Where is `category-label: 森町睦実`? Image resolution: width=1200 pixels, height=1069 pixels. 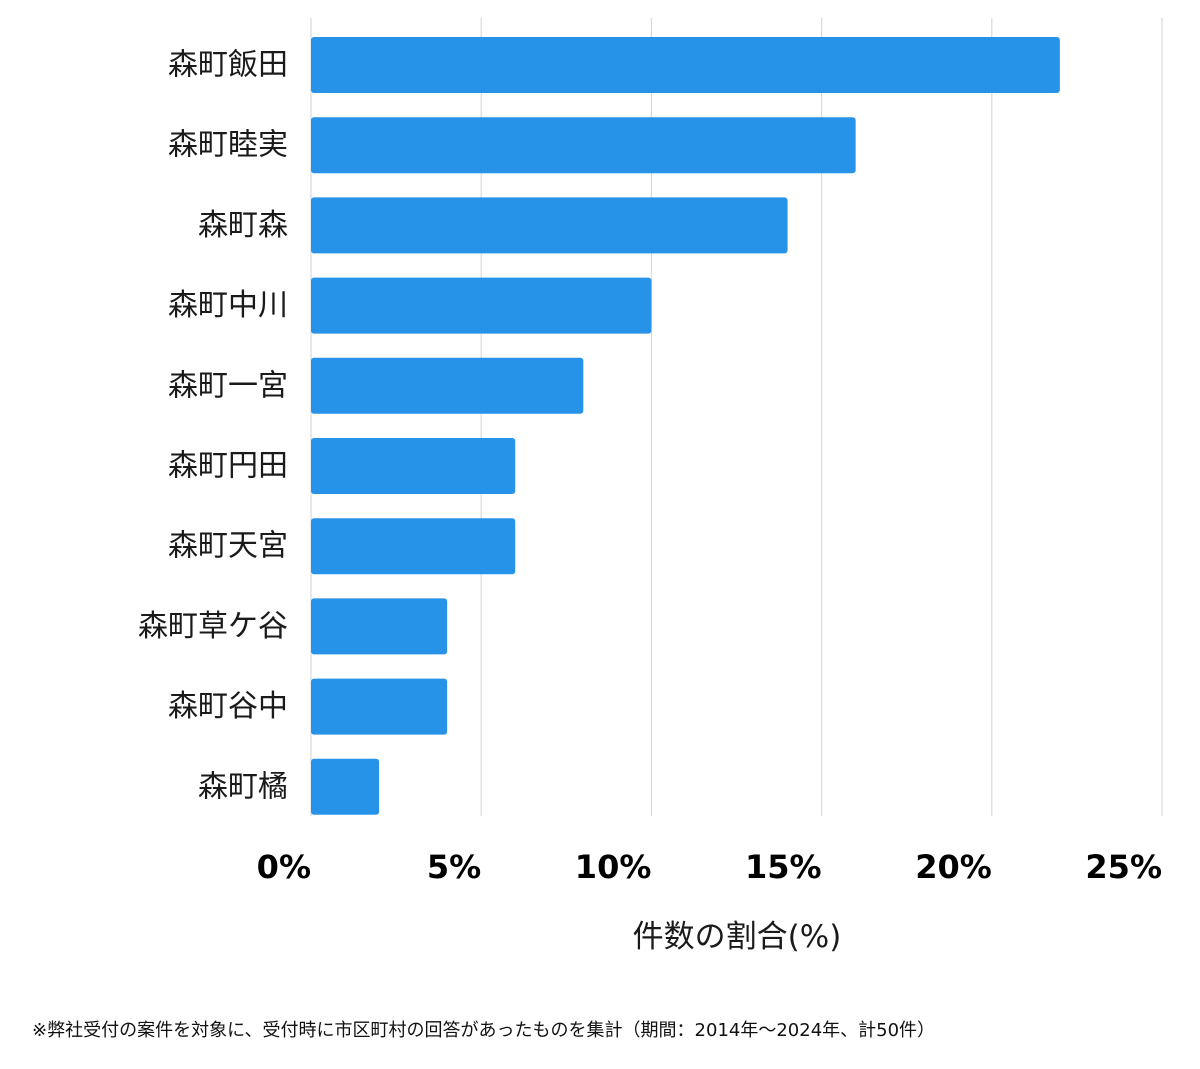
category-label: 森町睦実 is located at coordinates (228, 145).